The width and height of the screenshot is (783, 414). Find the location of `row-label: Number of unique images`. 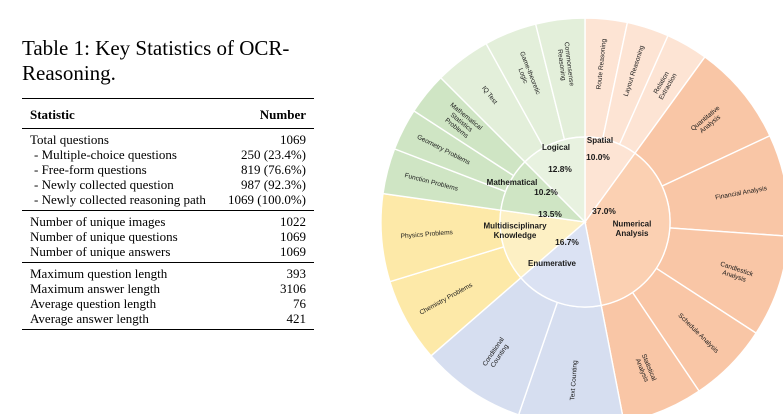

row-label: Number of unique images is located at coordinates (120, 219).